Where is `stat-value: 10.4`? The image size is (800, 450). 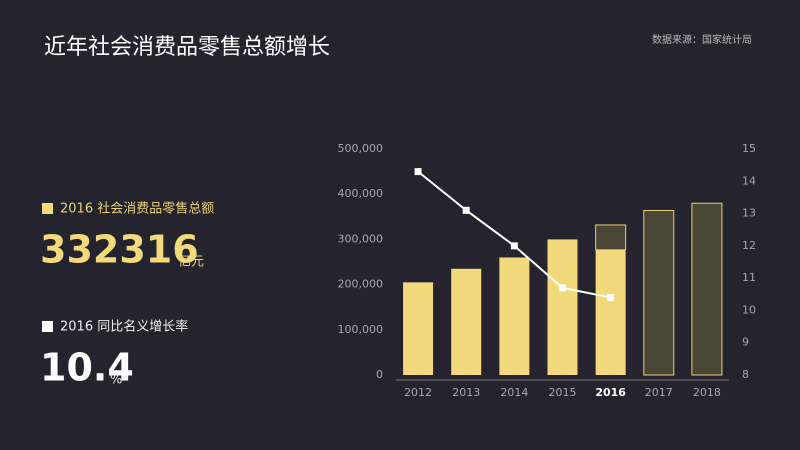
stat-value: 10.4 is located at coordinates (87, 368).